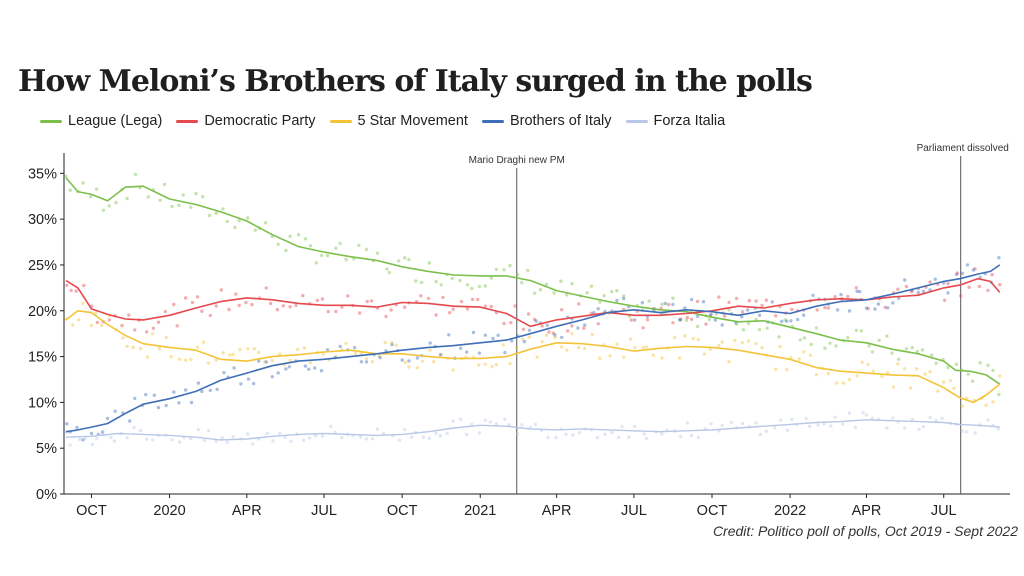  What do you see at coordinates (46, 449) in the screenshot?
I see `y-tick-label: 5%` at bounding box center [46, 449].